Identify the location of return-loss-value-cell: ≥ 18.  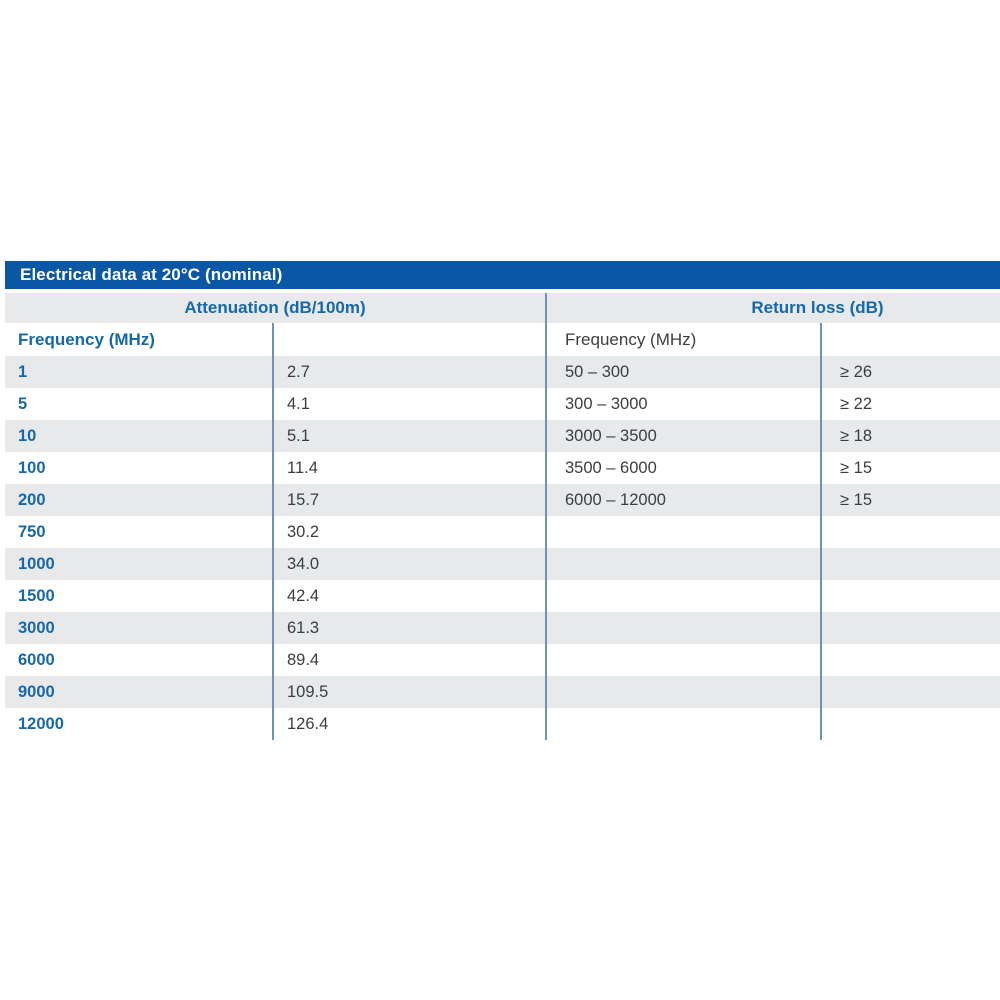
(856, 435).